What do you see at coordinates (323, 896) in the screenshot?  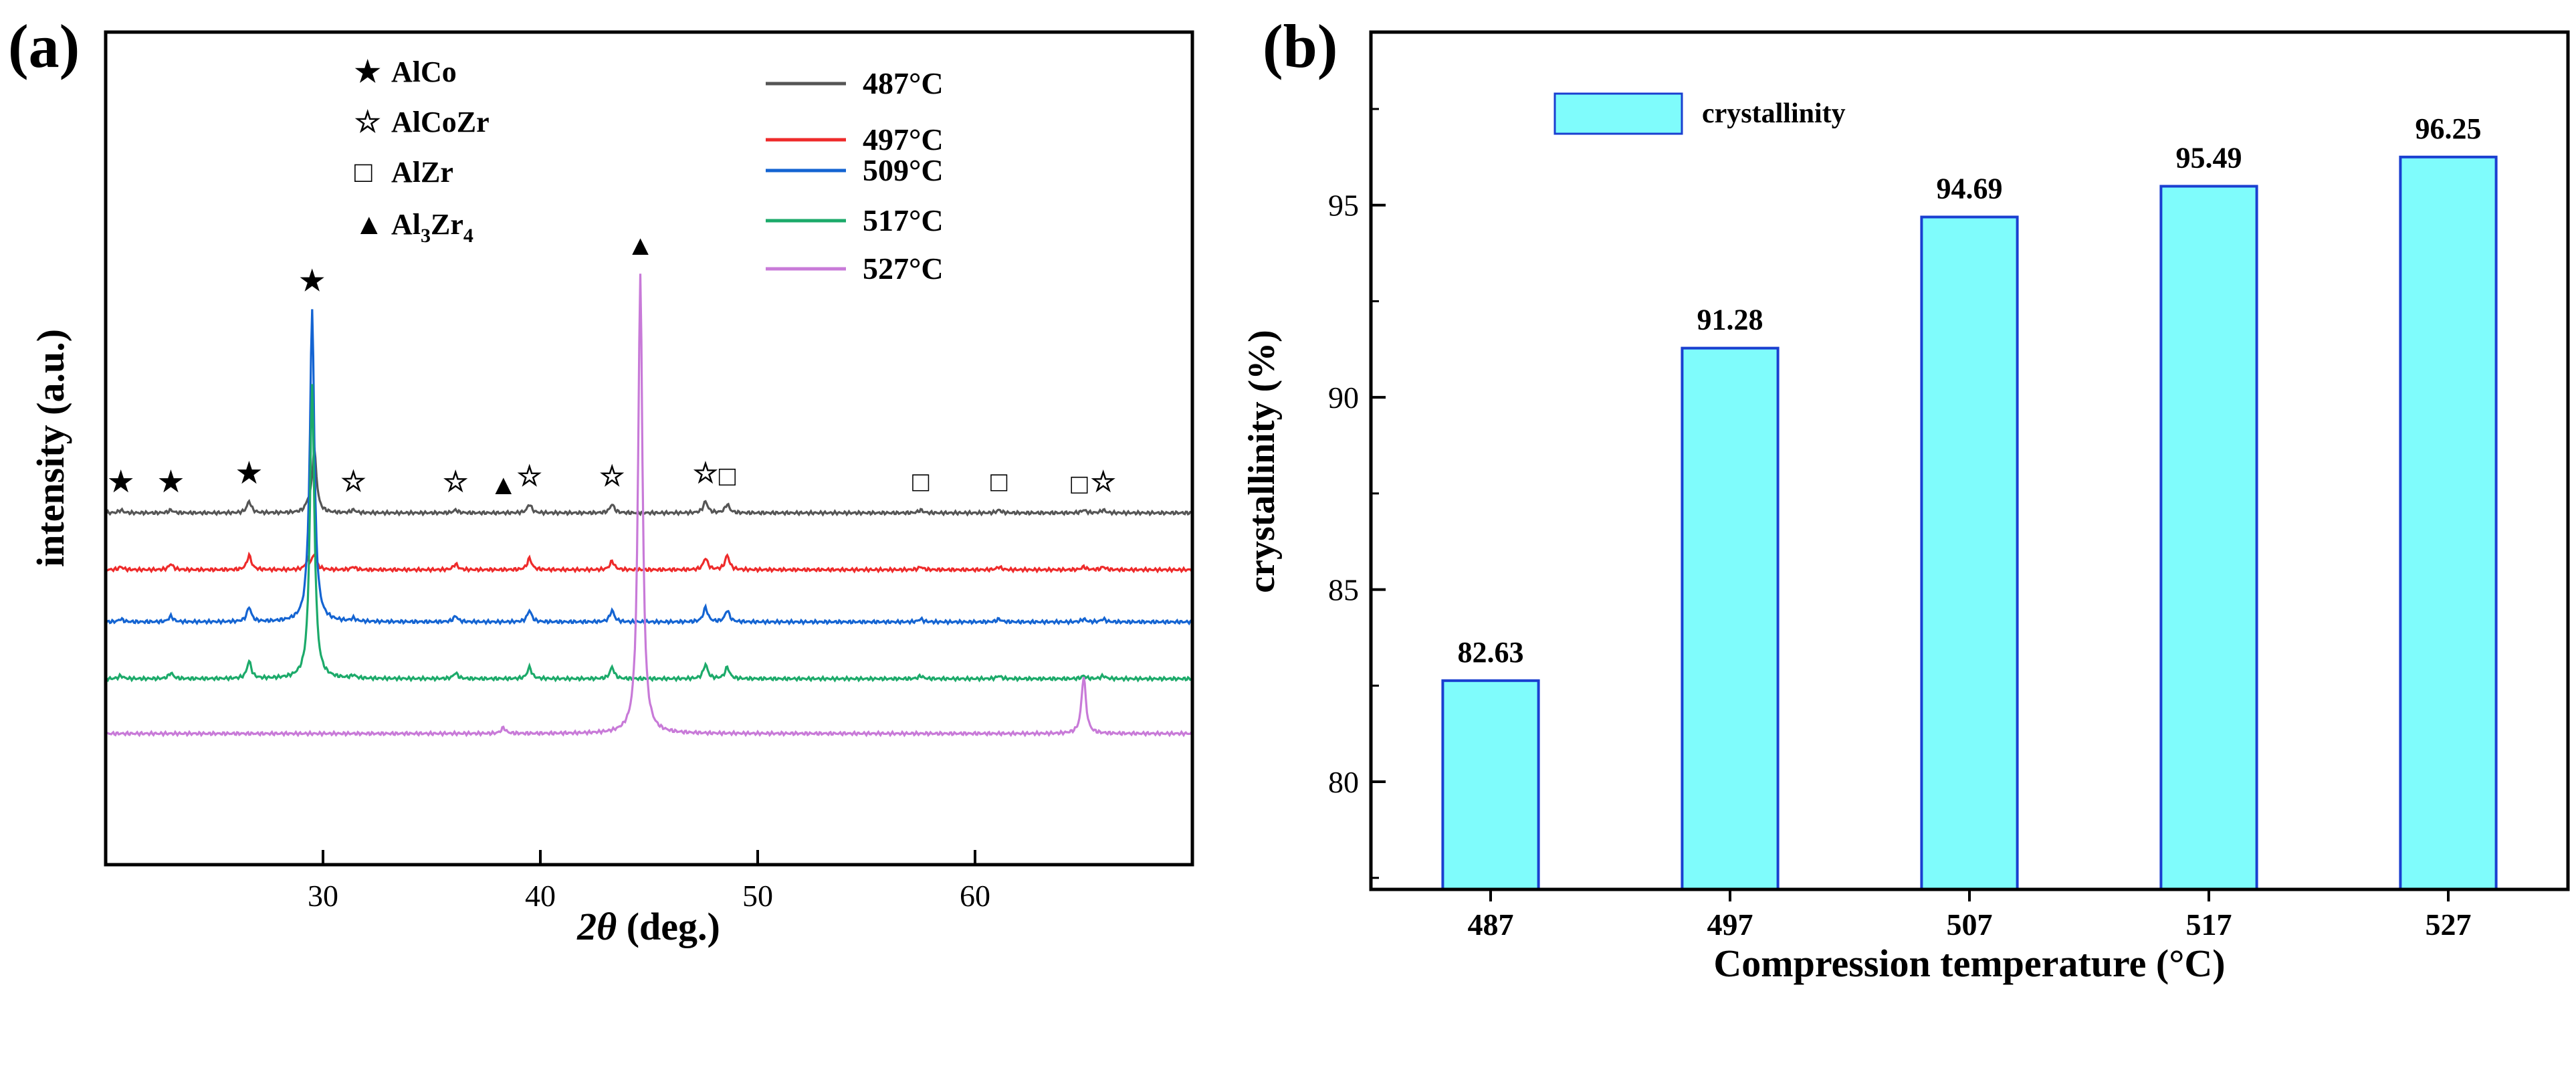 I see `x-tick-label-30: 30` at bounding box center [323, 896].